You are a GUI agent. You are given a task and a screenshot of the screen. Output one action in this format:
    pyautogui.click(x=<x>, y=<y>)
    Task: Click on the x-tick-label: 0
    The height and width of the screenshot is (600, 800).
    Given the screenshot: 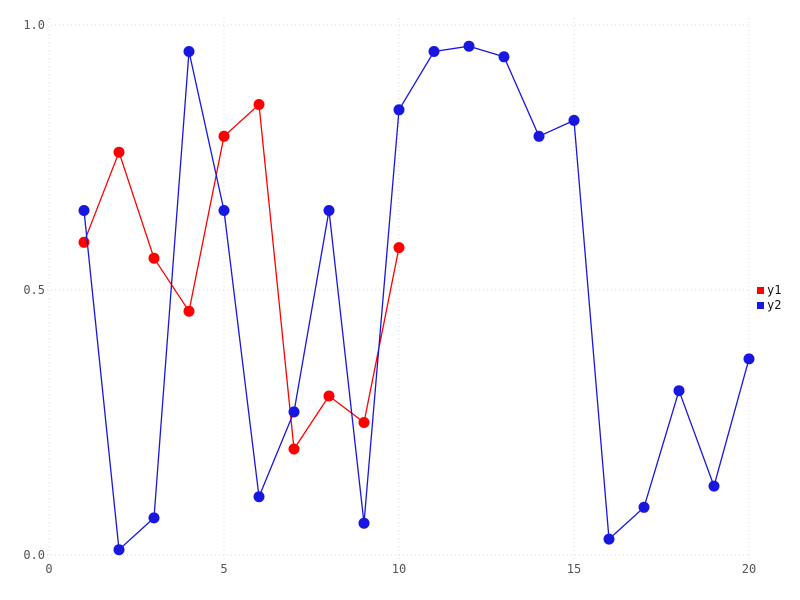 What is the action you would take?
    pyautogui.click(x=48, y=569)
    